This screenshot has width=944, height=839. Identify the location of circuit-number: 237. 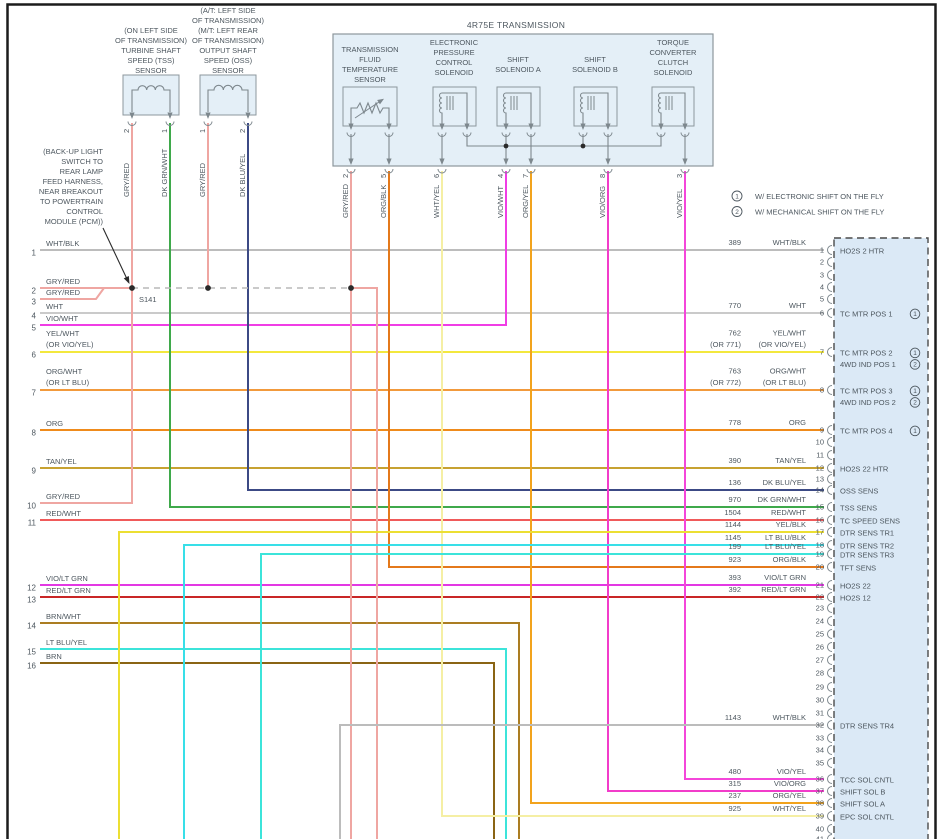
(734, 795).